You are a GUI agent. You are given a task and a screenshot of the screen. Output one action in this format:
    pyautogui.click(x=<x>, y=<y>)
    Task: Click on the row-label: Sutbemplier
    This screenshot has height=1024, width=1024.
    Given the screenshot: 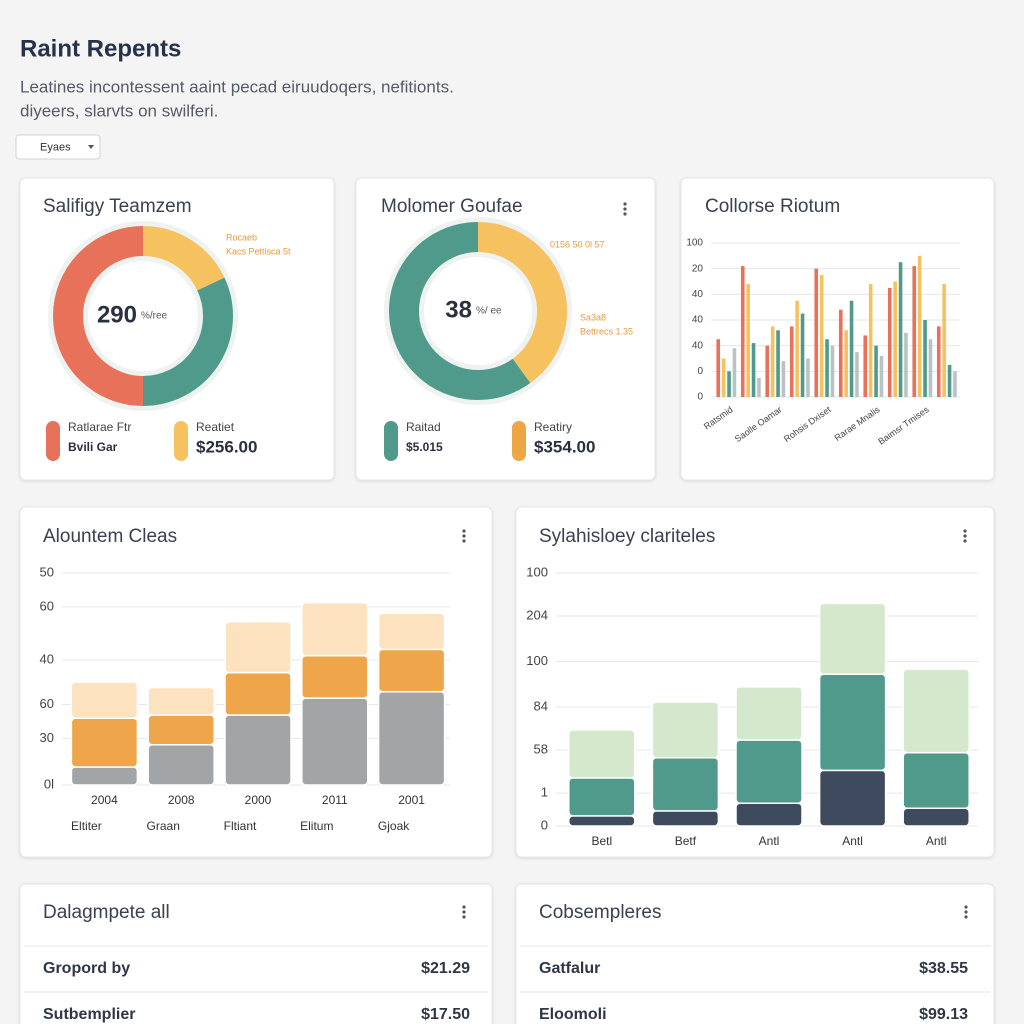 What is the action you would take?
    pyautogui.click(x=89, y=1014)
    